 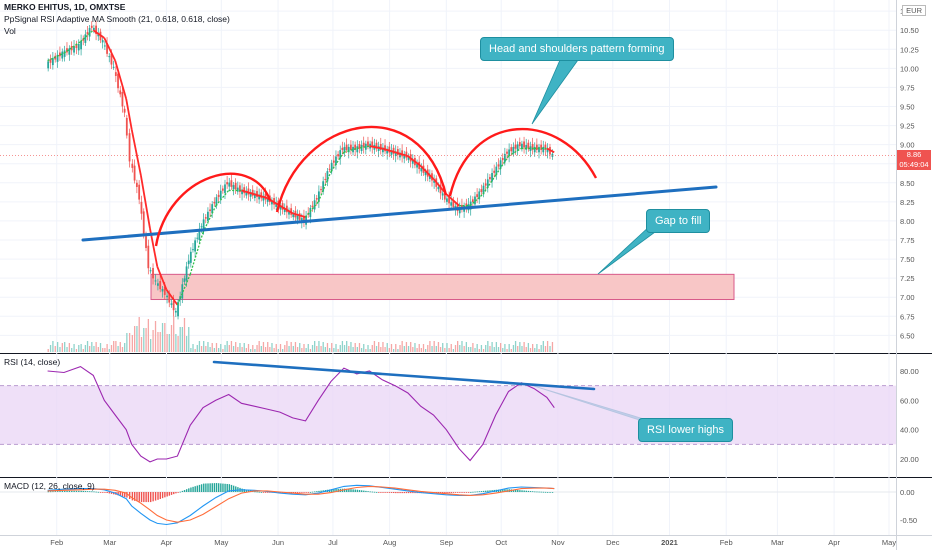 What do you see at coordinates (523, 162) in the screenshot?
I see `right-shoulder-arc` at bounding box center [523, 162].